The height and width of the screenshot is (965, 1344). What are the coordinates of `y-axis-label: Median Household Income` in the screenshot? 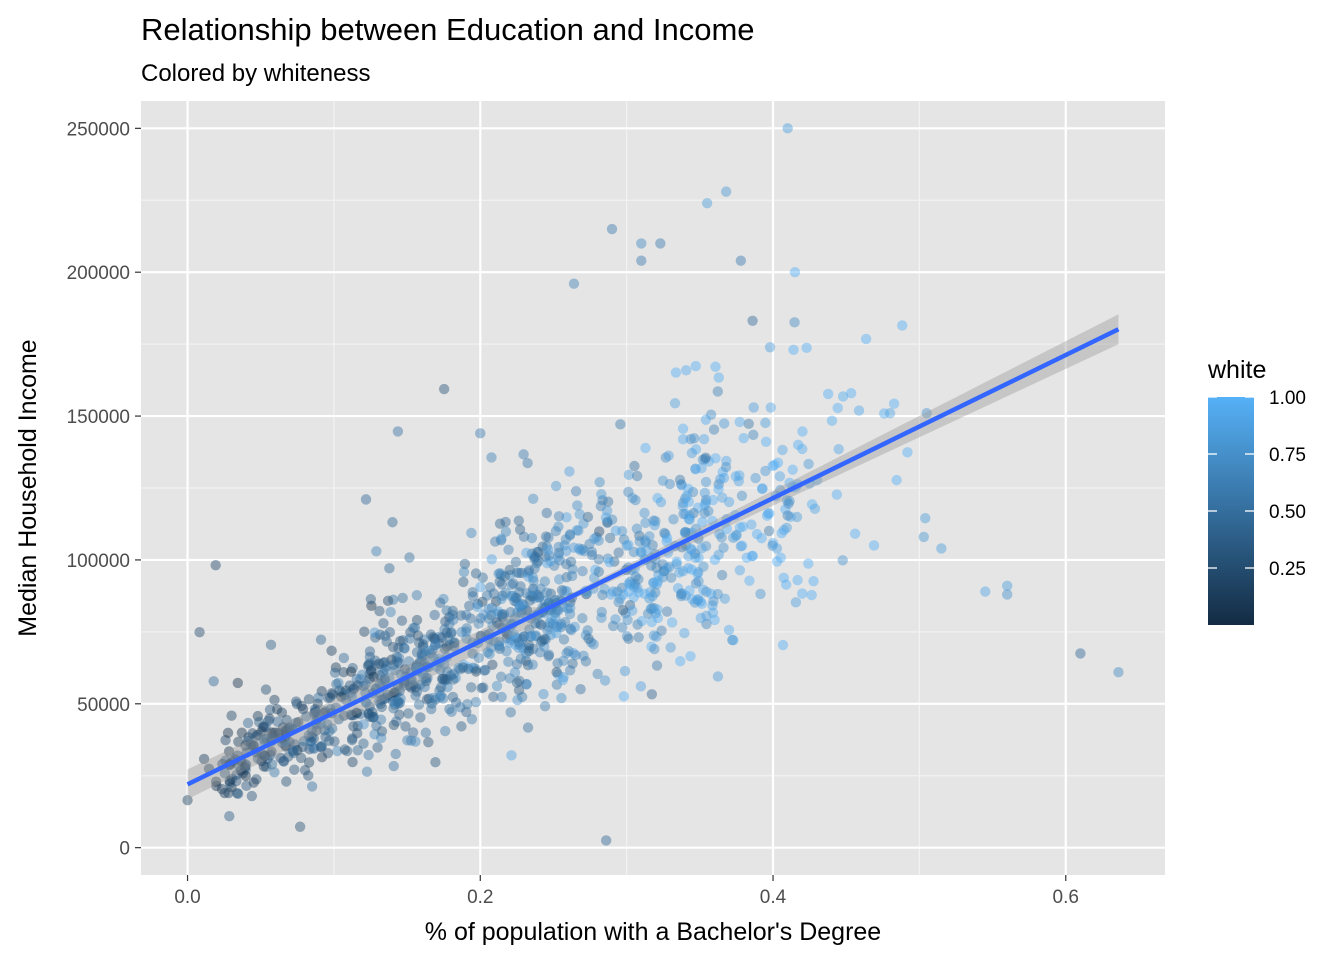 It's located at (28, 487).